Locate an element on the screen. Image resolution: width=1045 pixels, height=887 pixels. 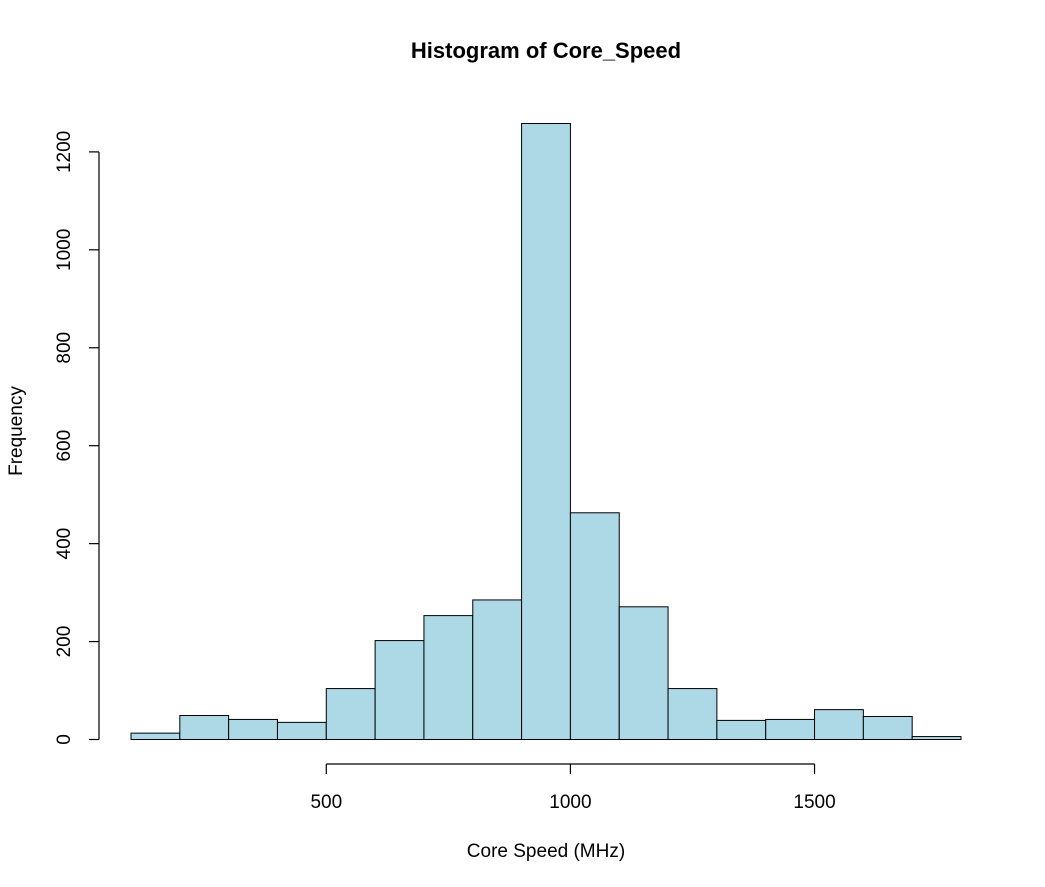
y-tick-label: 1200 is located at coordinates (64, 152).